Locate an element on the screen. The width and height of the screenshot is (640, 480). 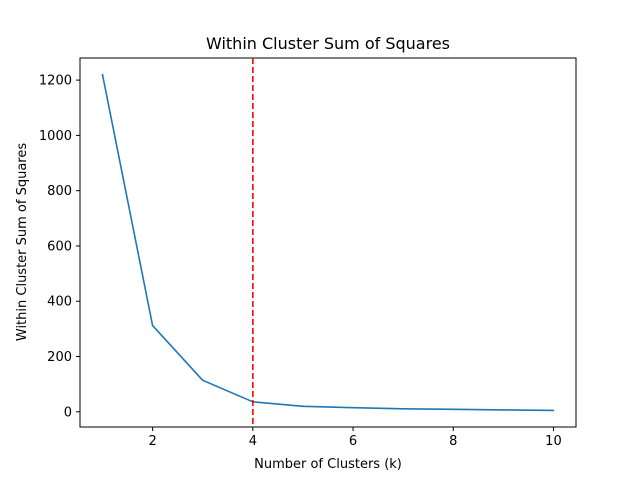
y-tick-label: 0 is located at coordinates (68, 412).